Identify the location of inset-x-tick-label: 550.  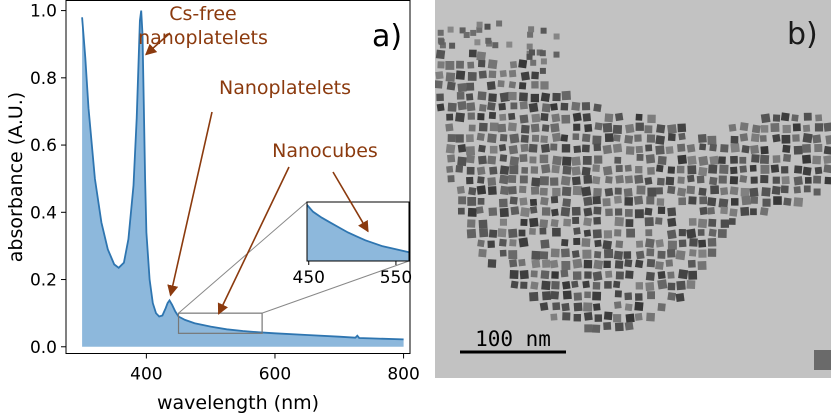
(396, 278).